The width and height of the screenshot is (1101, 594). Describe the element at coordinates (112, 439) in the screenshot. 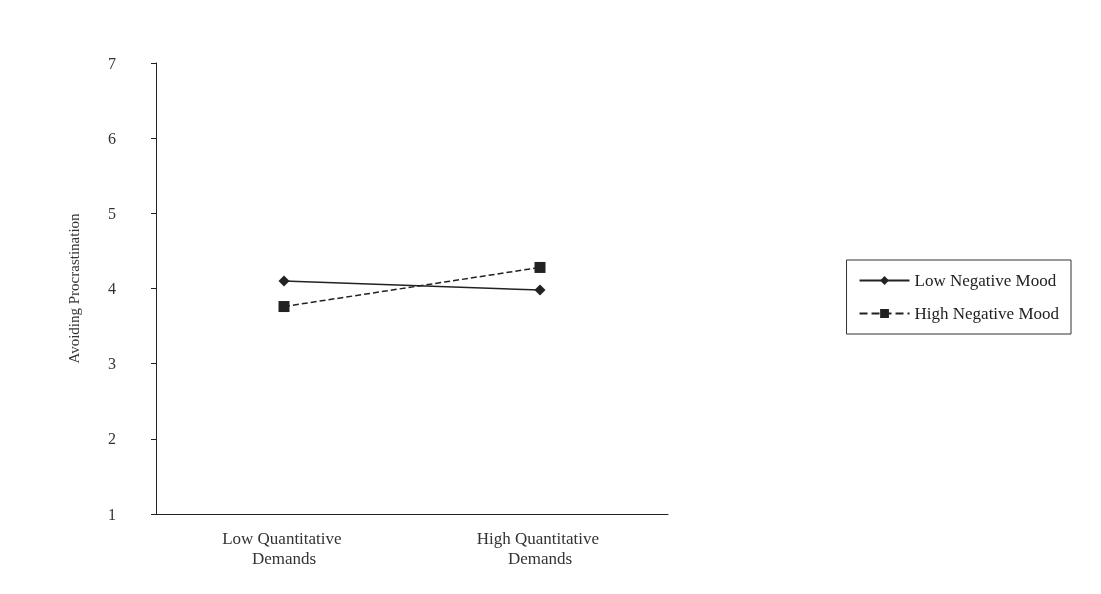

I see `y-tick-label: 2` at that location.